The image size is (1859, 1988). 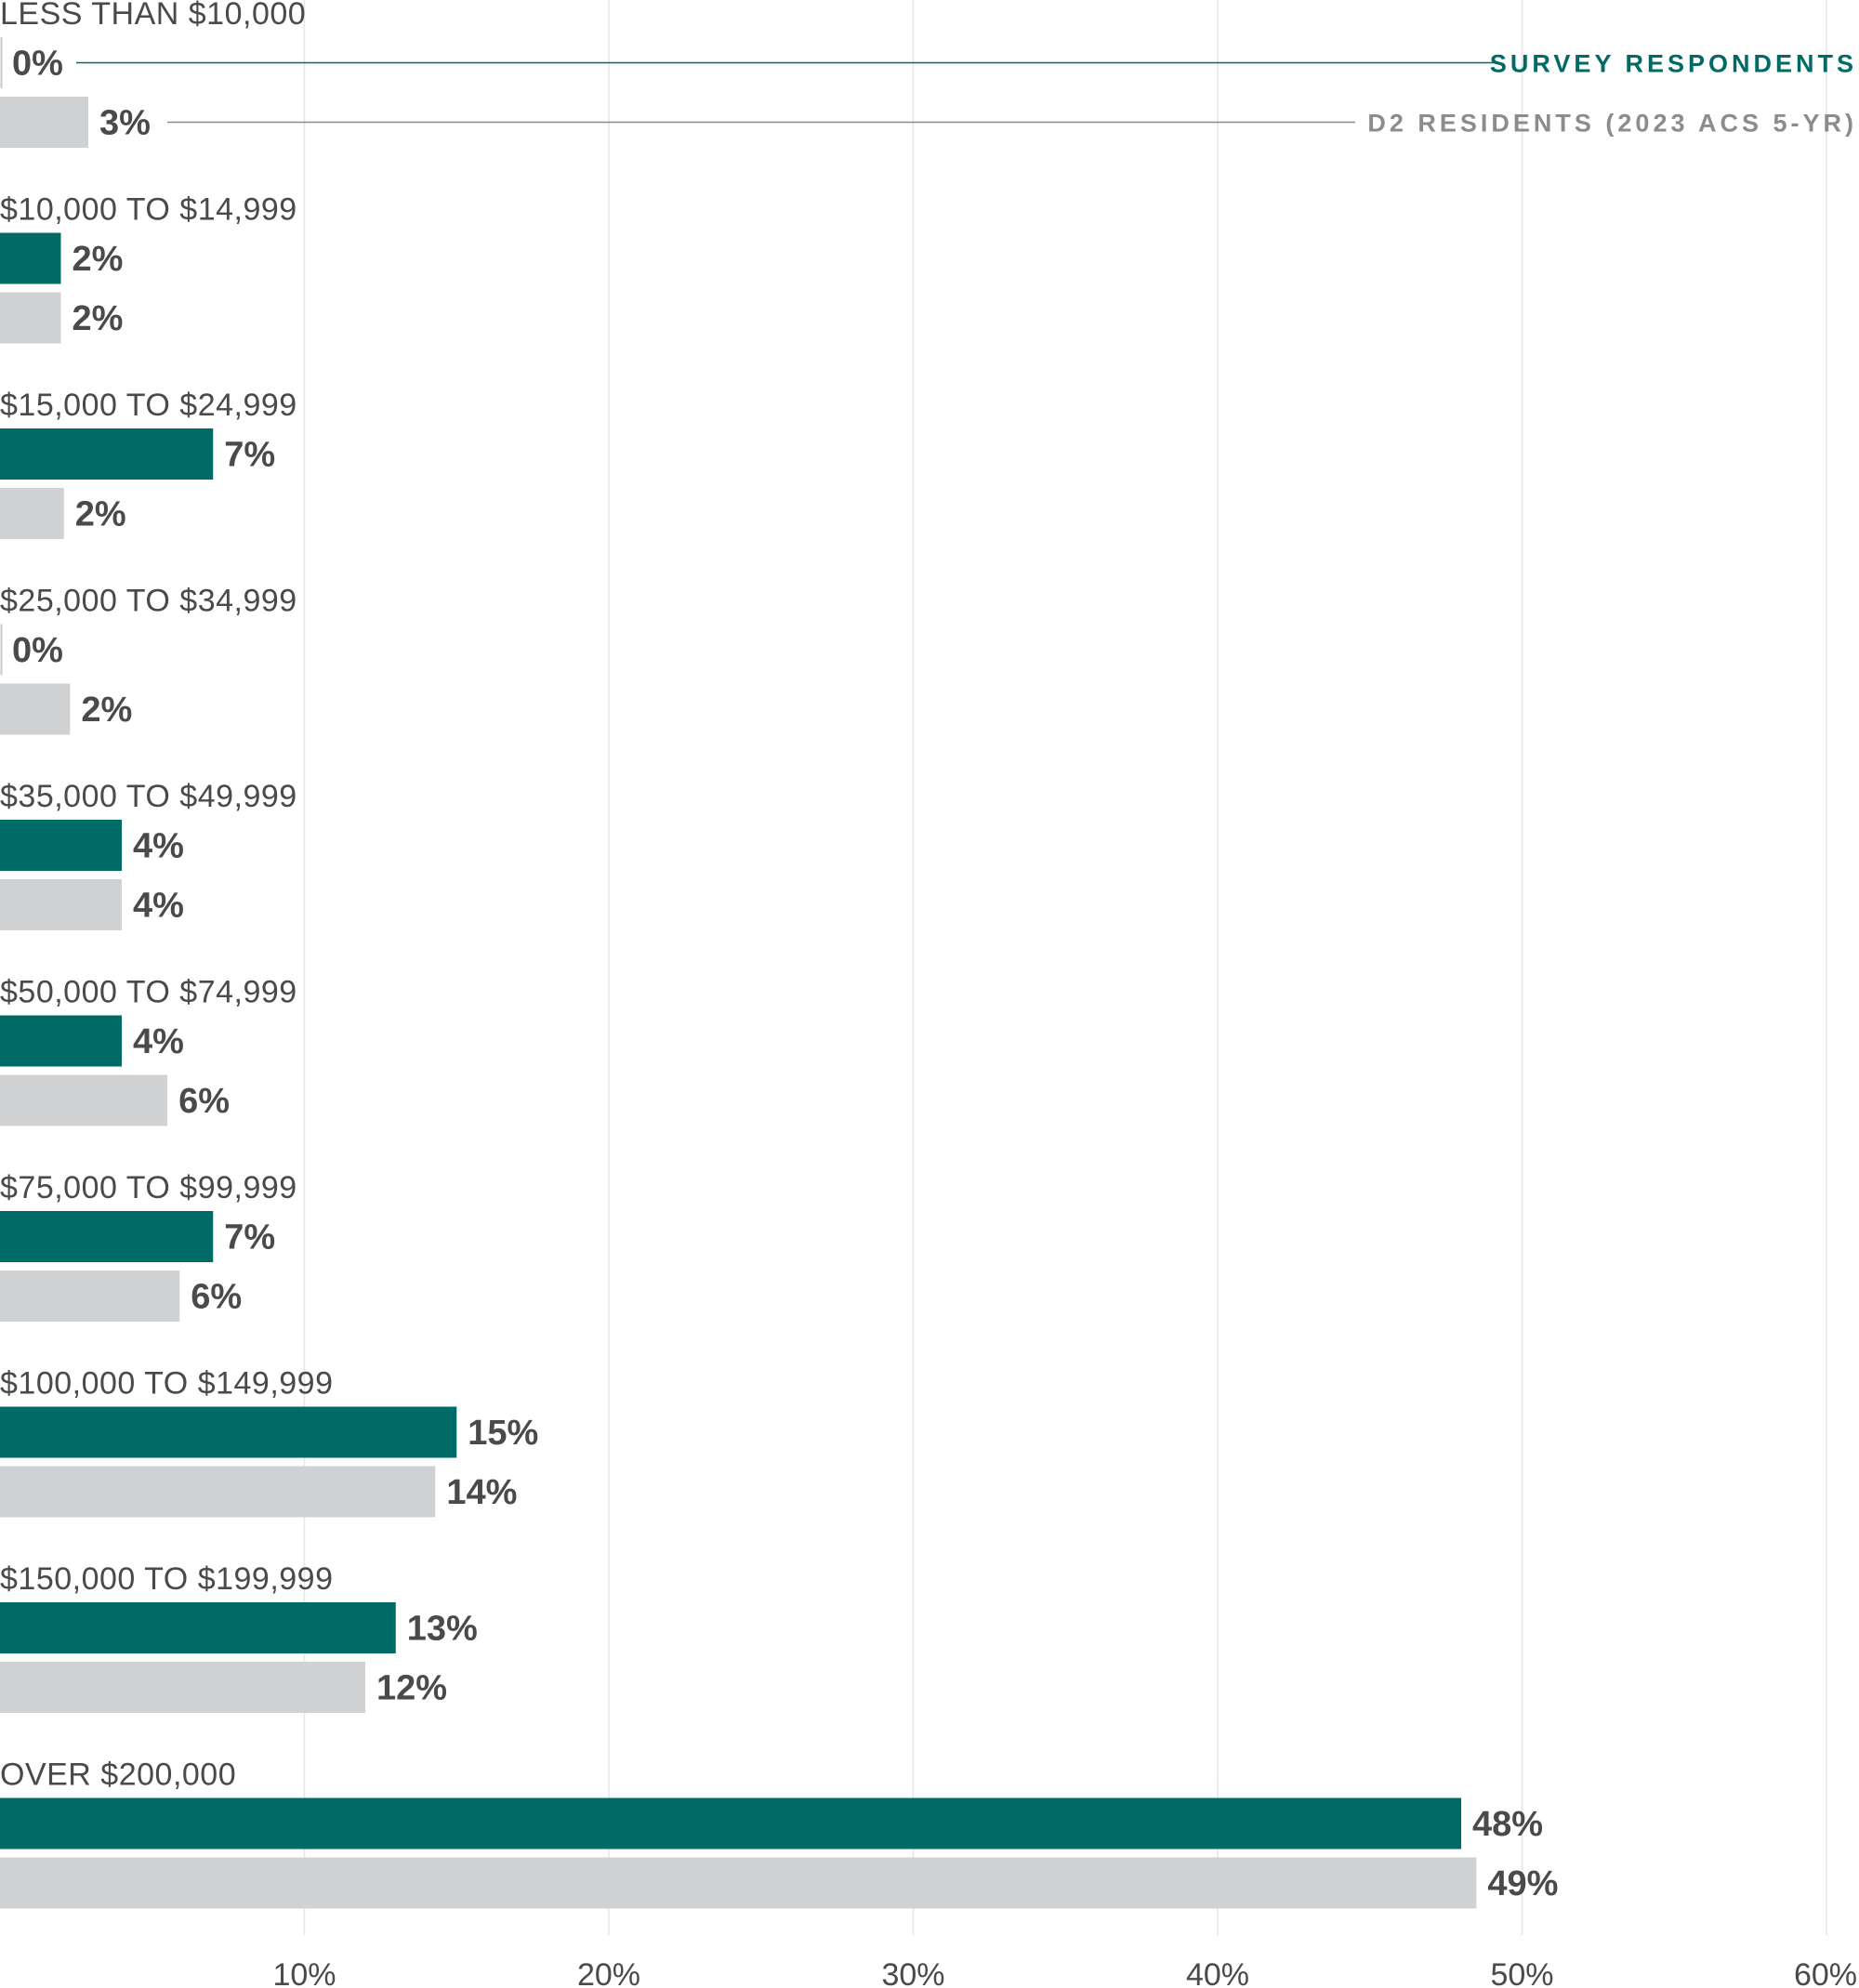 What do you see at coordinates (503, 1433) in the screenshot?
I see `value-label: 15%` at bounding box center [503, 1433].